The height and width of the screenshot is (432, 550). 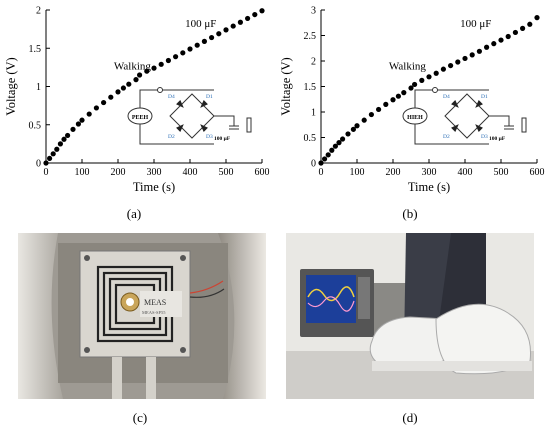 What do you see at coordinates (468, 121) in the screenshot?
I see `circuit-diagram: HIEH D4 D1 D2 D3 100 μF` at bounding box center [468, 121].